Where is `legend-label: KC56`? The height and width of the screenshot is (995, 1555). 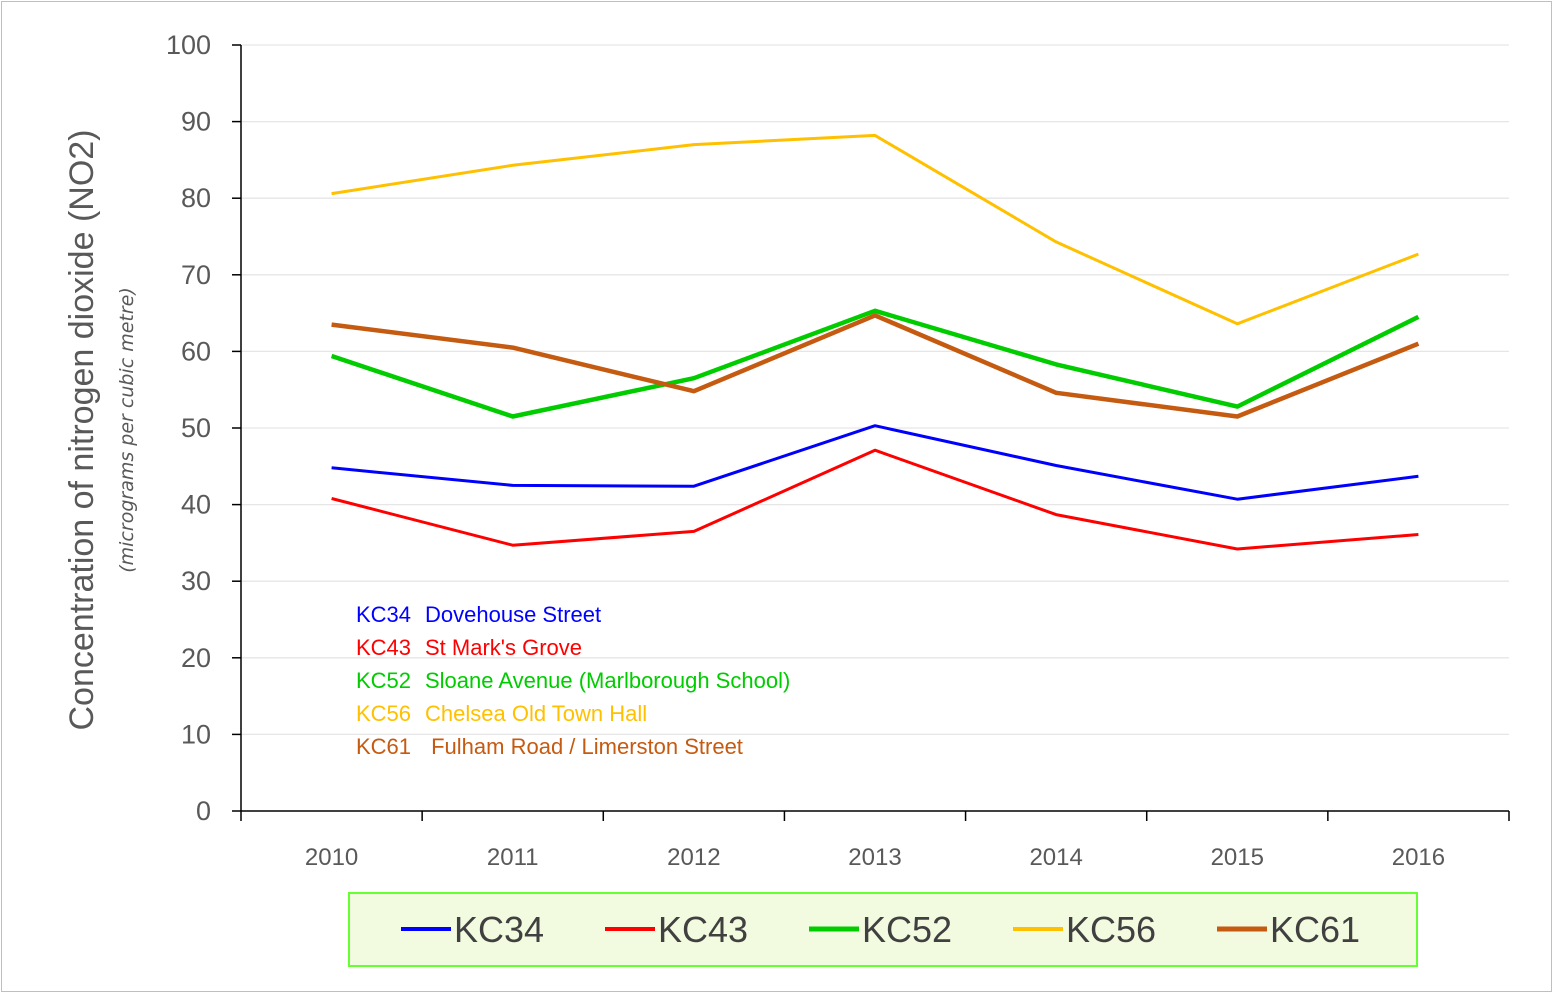 legend-label: KC56 is located at coordinates (1111, 929).